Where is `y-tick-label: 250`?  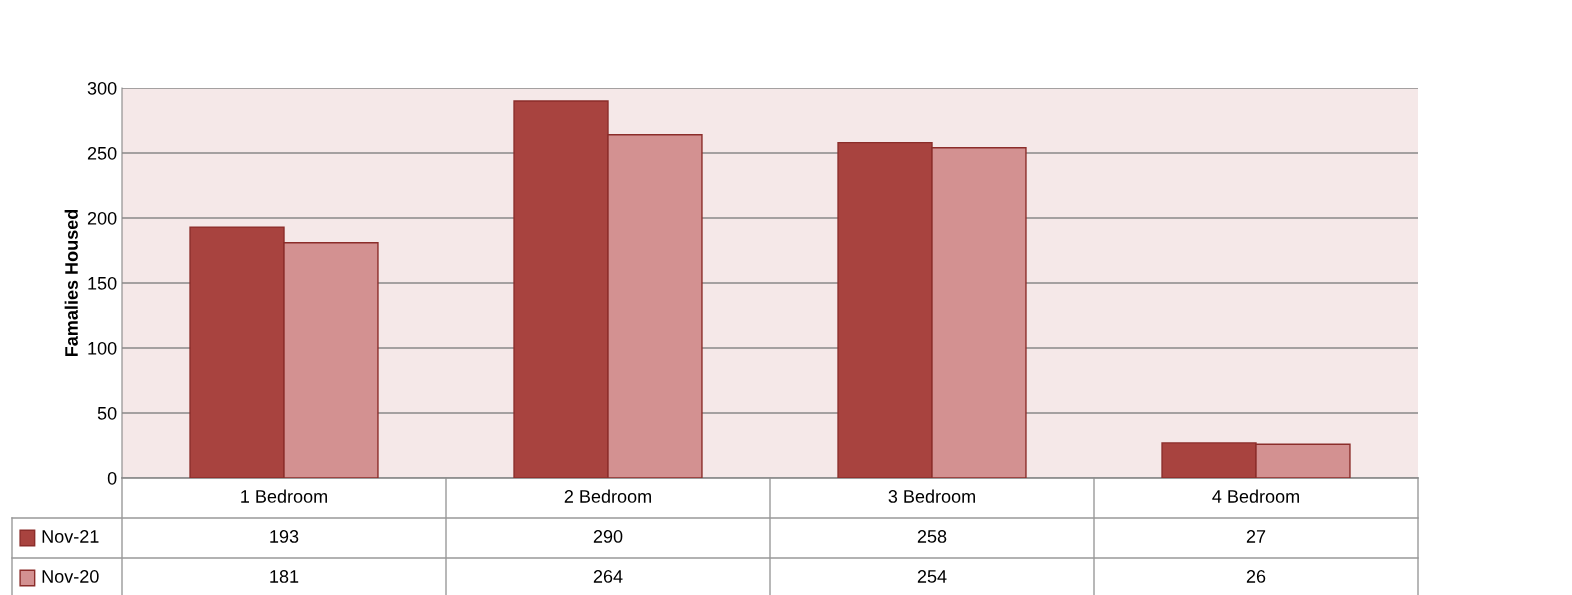 y-tick-label: 250 is located at coordinates (102, 153).